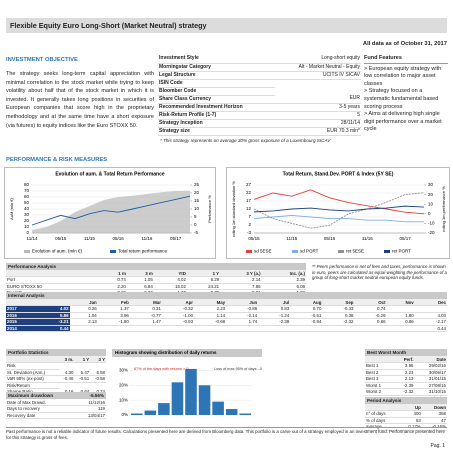 The width and height of the screenshot is (453, 453). Describe the element at coordinates (370, 302) in the screenshot. I see `header-cell: Oct` at that location.